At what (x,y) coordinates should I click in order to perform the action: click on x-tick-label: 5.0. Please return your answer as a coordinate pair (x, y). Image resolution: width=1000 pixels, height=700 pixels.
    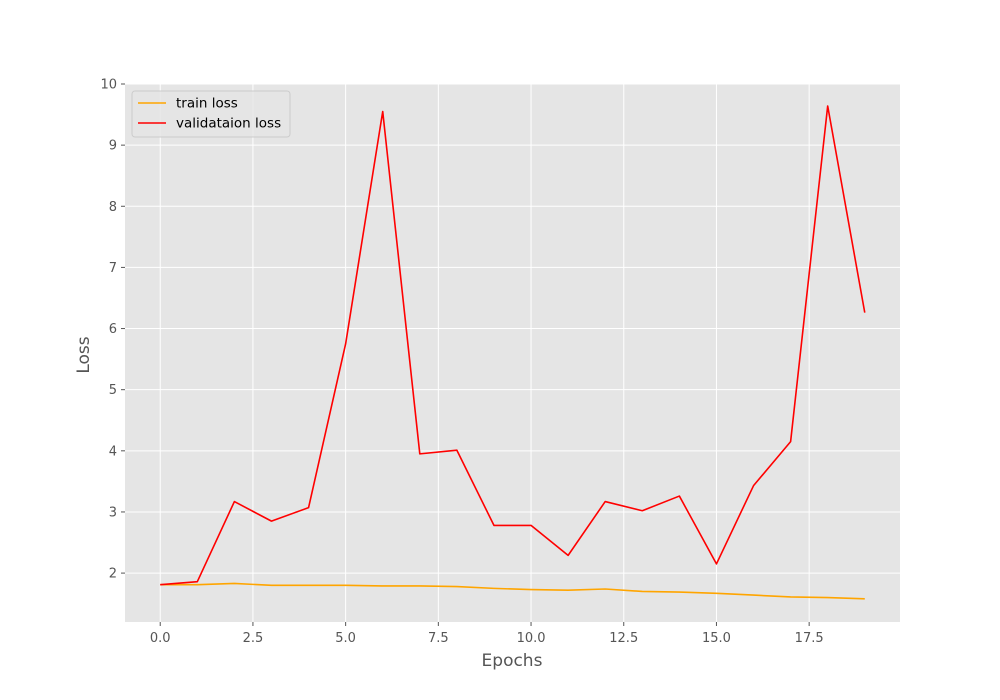
    Looking at the image, I should click on (345, 638).